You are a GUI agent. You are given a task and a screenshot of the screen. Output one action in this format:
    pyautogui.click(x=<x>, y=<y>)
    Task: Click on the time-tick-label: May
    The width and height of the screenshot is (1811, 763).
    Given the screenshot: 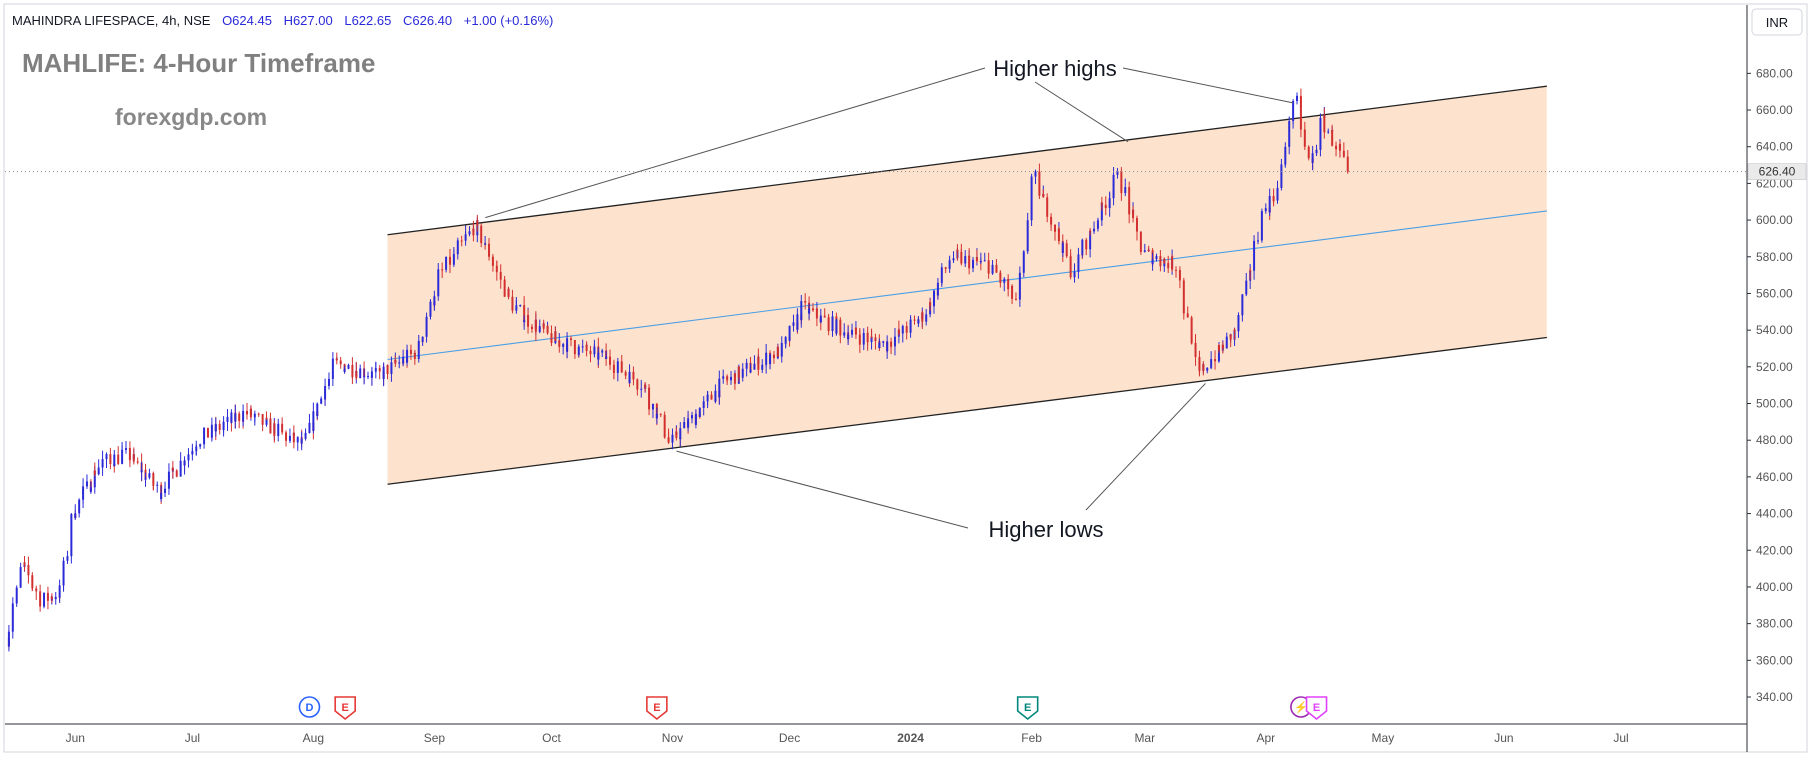 What is the action you would take?
    pyautogui.click(x=1383, y=738)
    